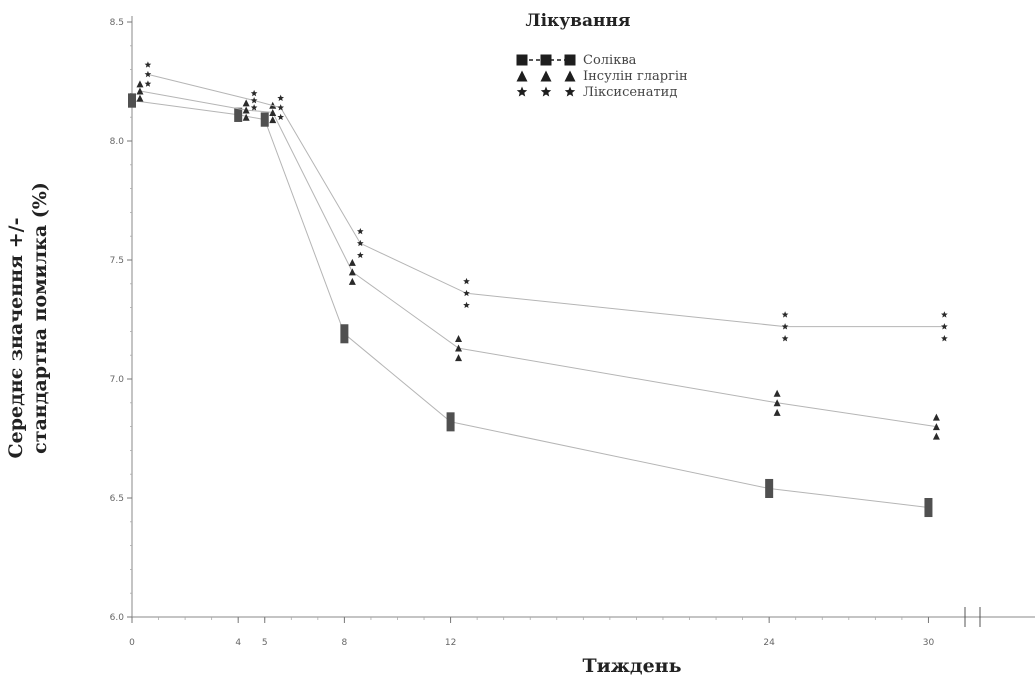  What do you see at coordinates (117, 261) in the screenshot?
I see `y-tick-label: 7.5` at bounding box center [117, 261].